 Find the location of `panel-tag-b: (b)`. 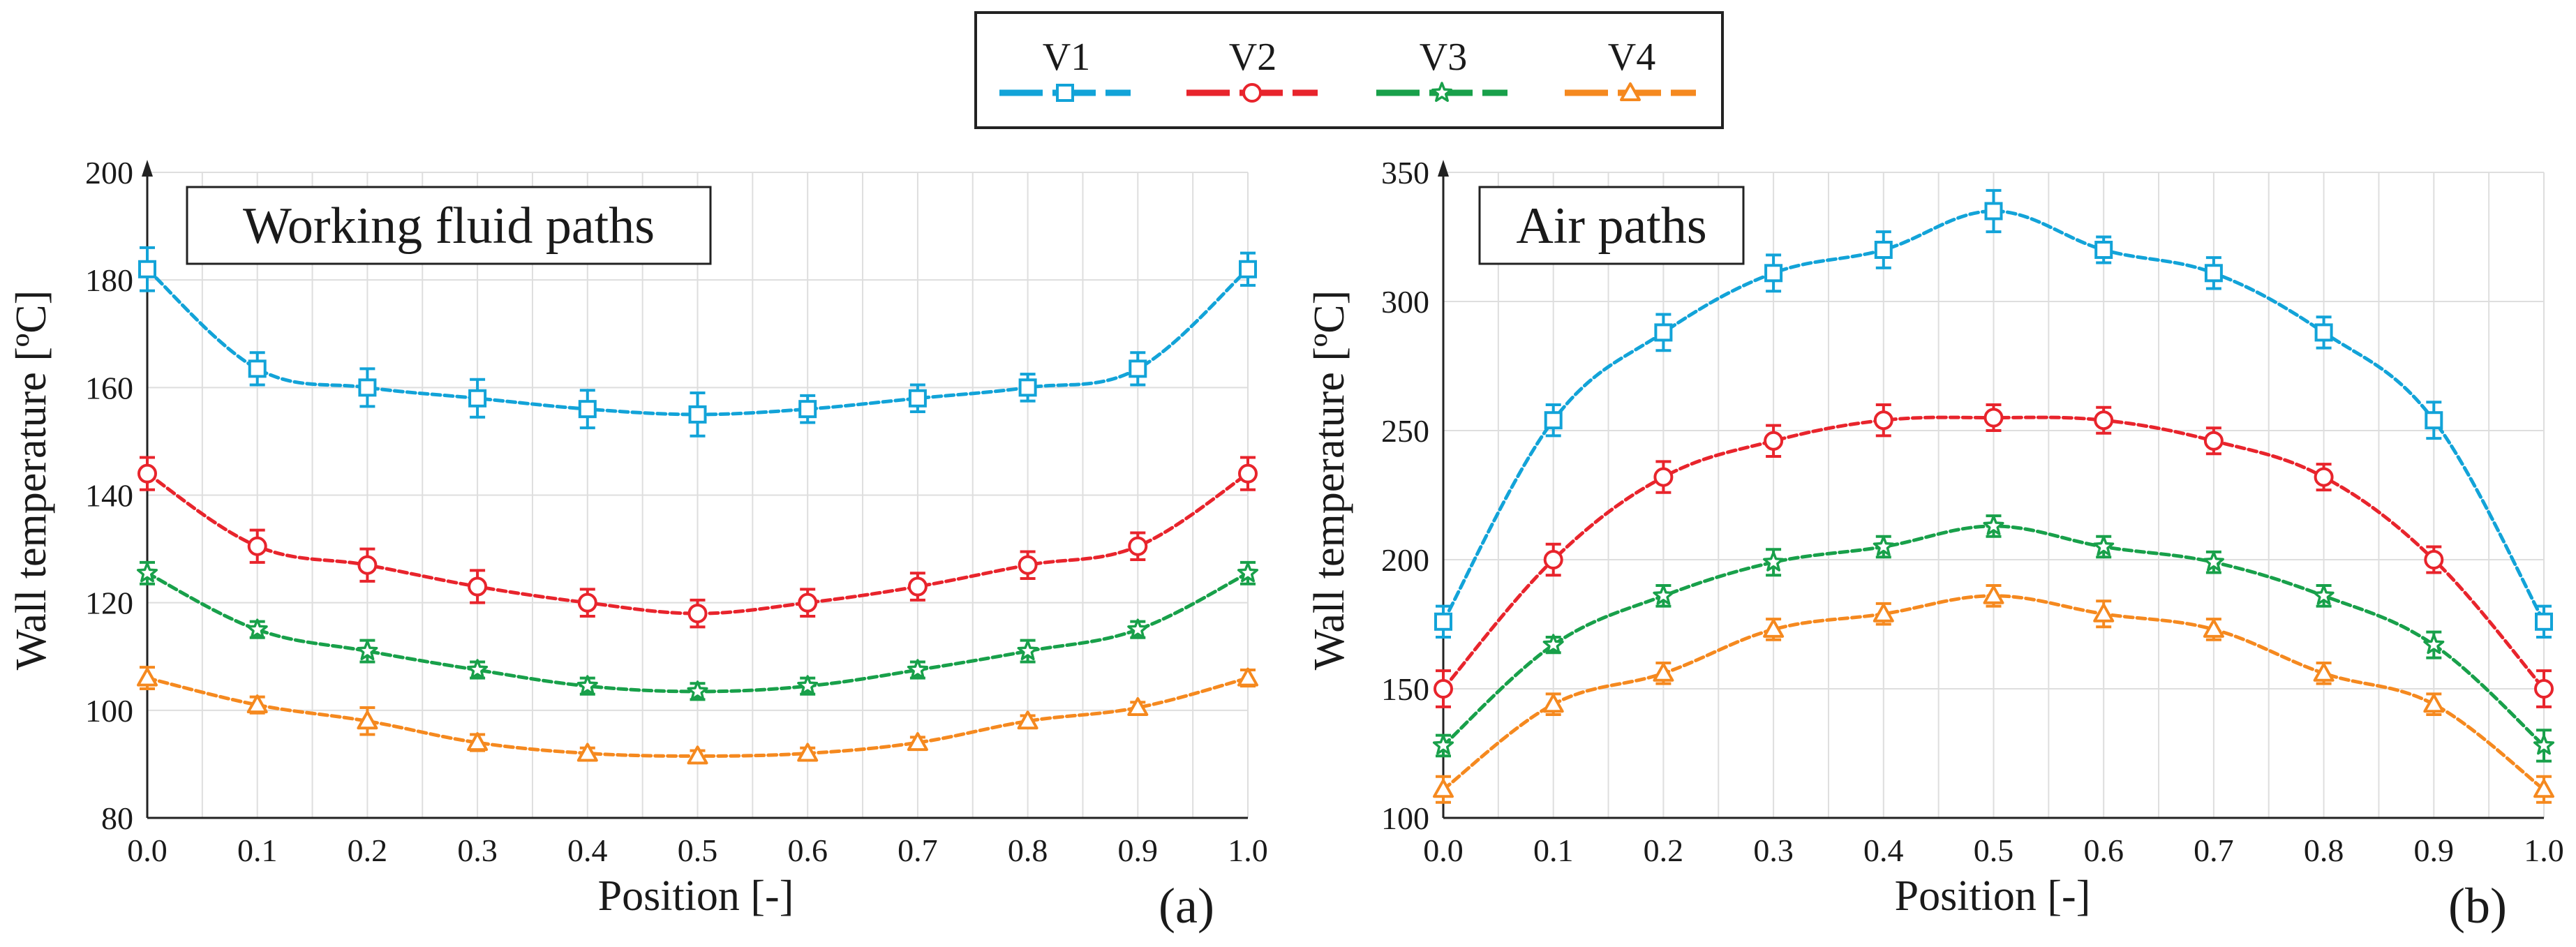

panel-tag-b: (b) is located at coordinates (2477, 906).